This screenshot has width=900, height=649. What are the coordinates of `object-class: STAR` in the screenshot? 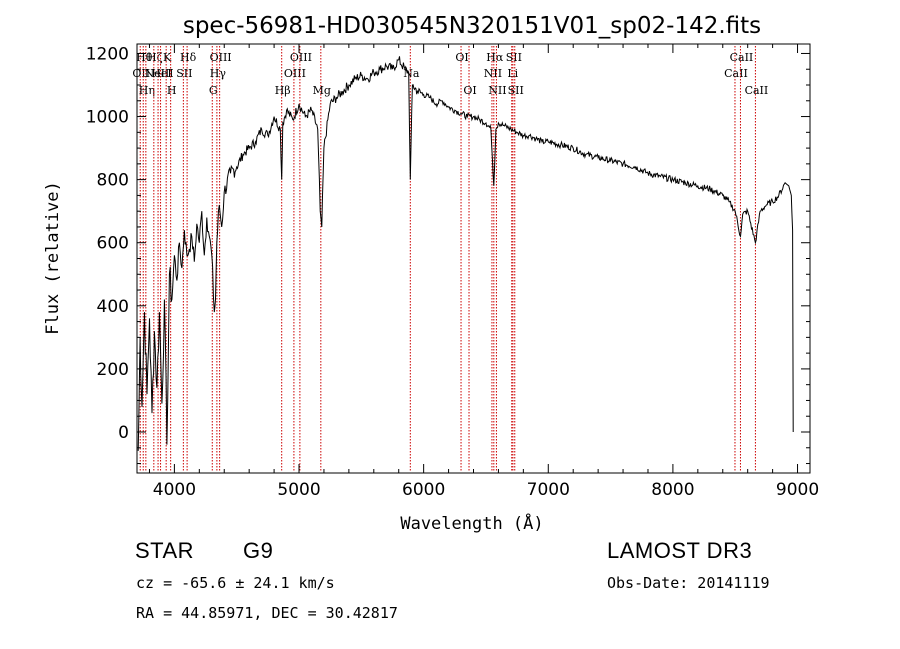 It's located at (165, 550).